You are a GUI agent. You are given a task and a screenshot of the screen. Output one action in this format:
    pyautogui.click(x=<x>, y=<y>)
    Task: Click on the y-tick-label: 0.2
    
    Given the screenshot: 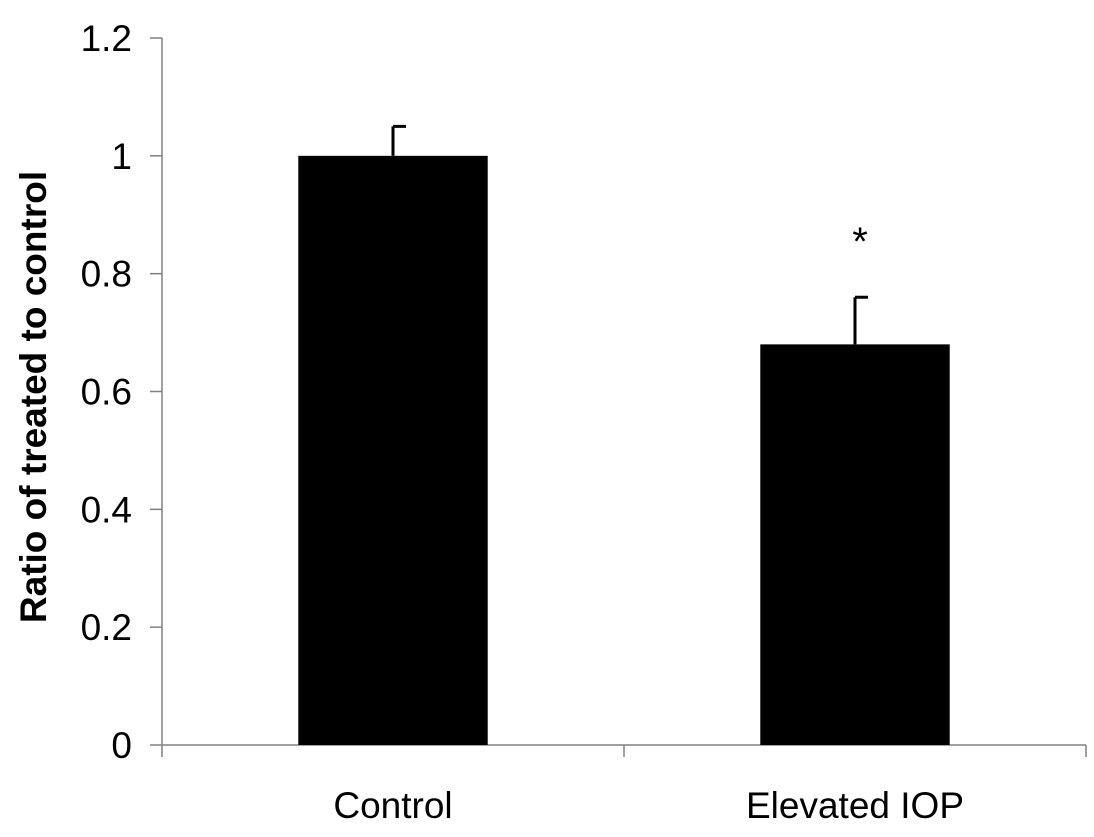 What is the action you would take?
    pyautogui.click(x=106, y=627)
    